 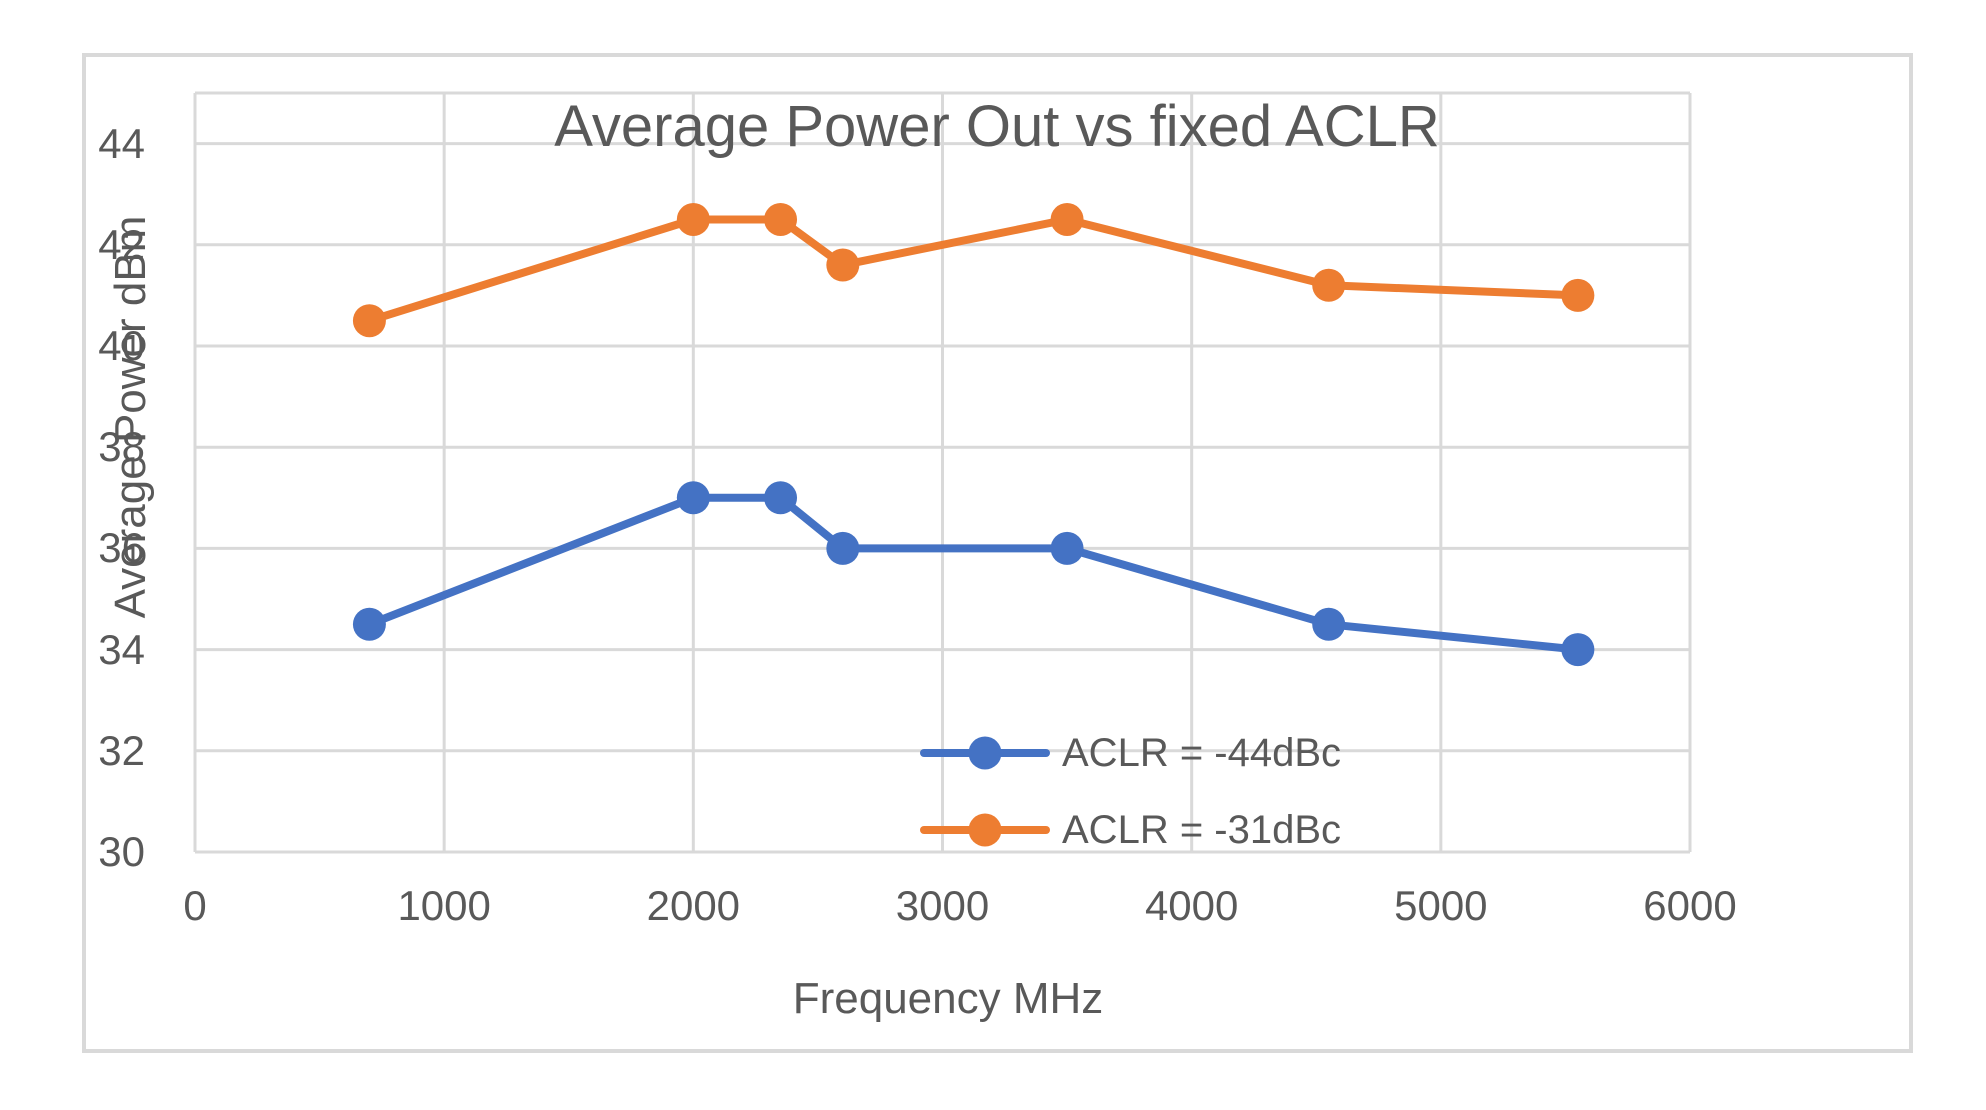 I want to click on x-tick-label: 2000, so click(x=693, y=905).